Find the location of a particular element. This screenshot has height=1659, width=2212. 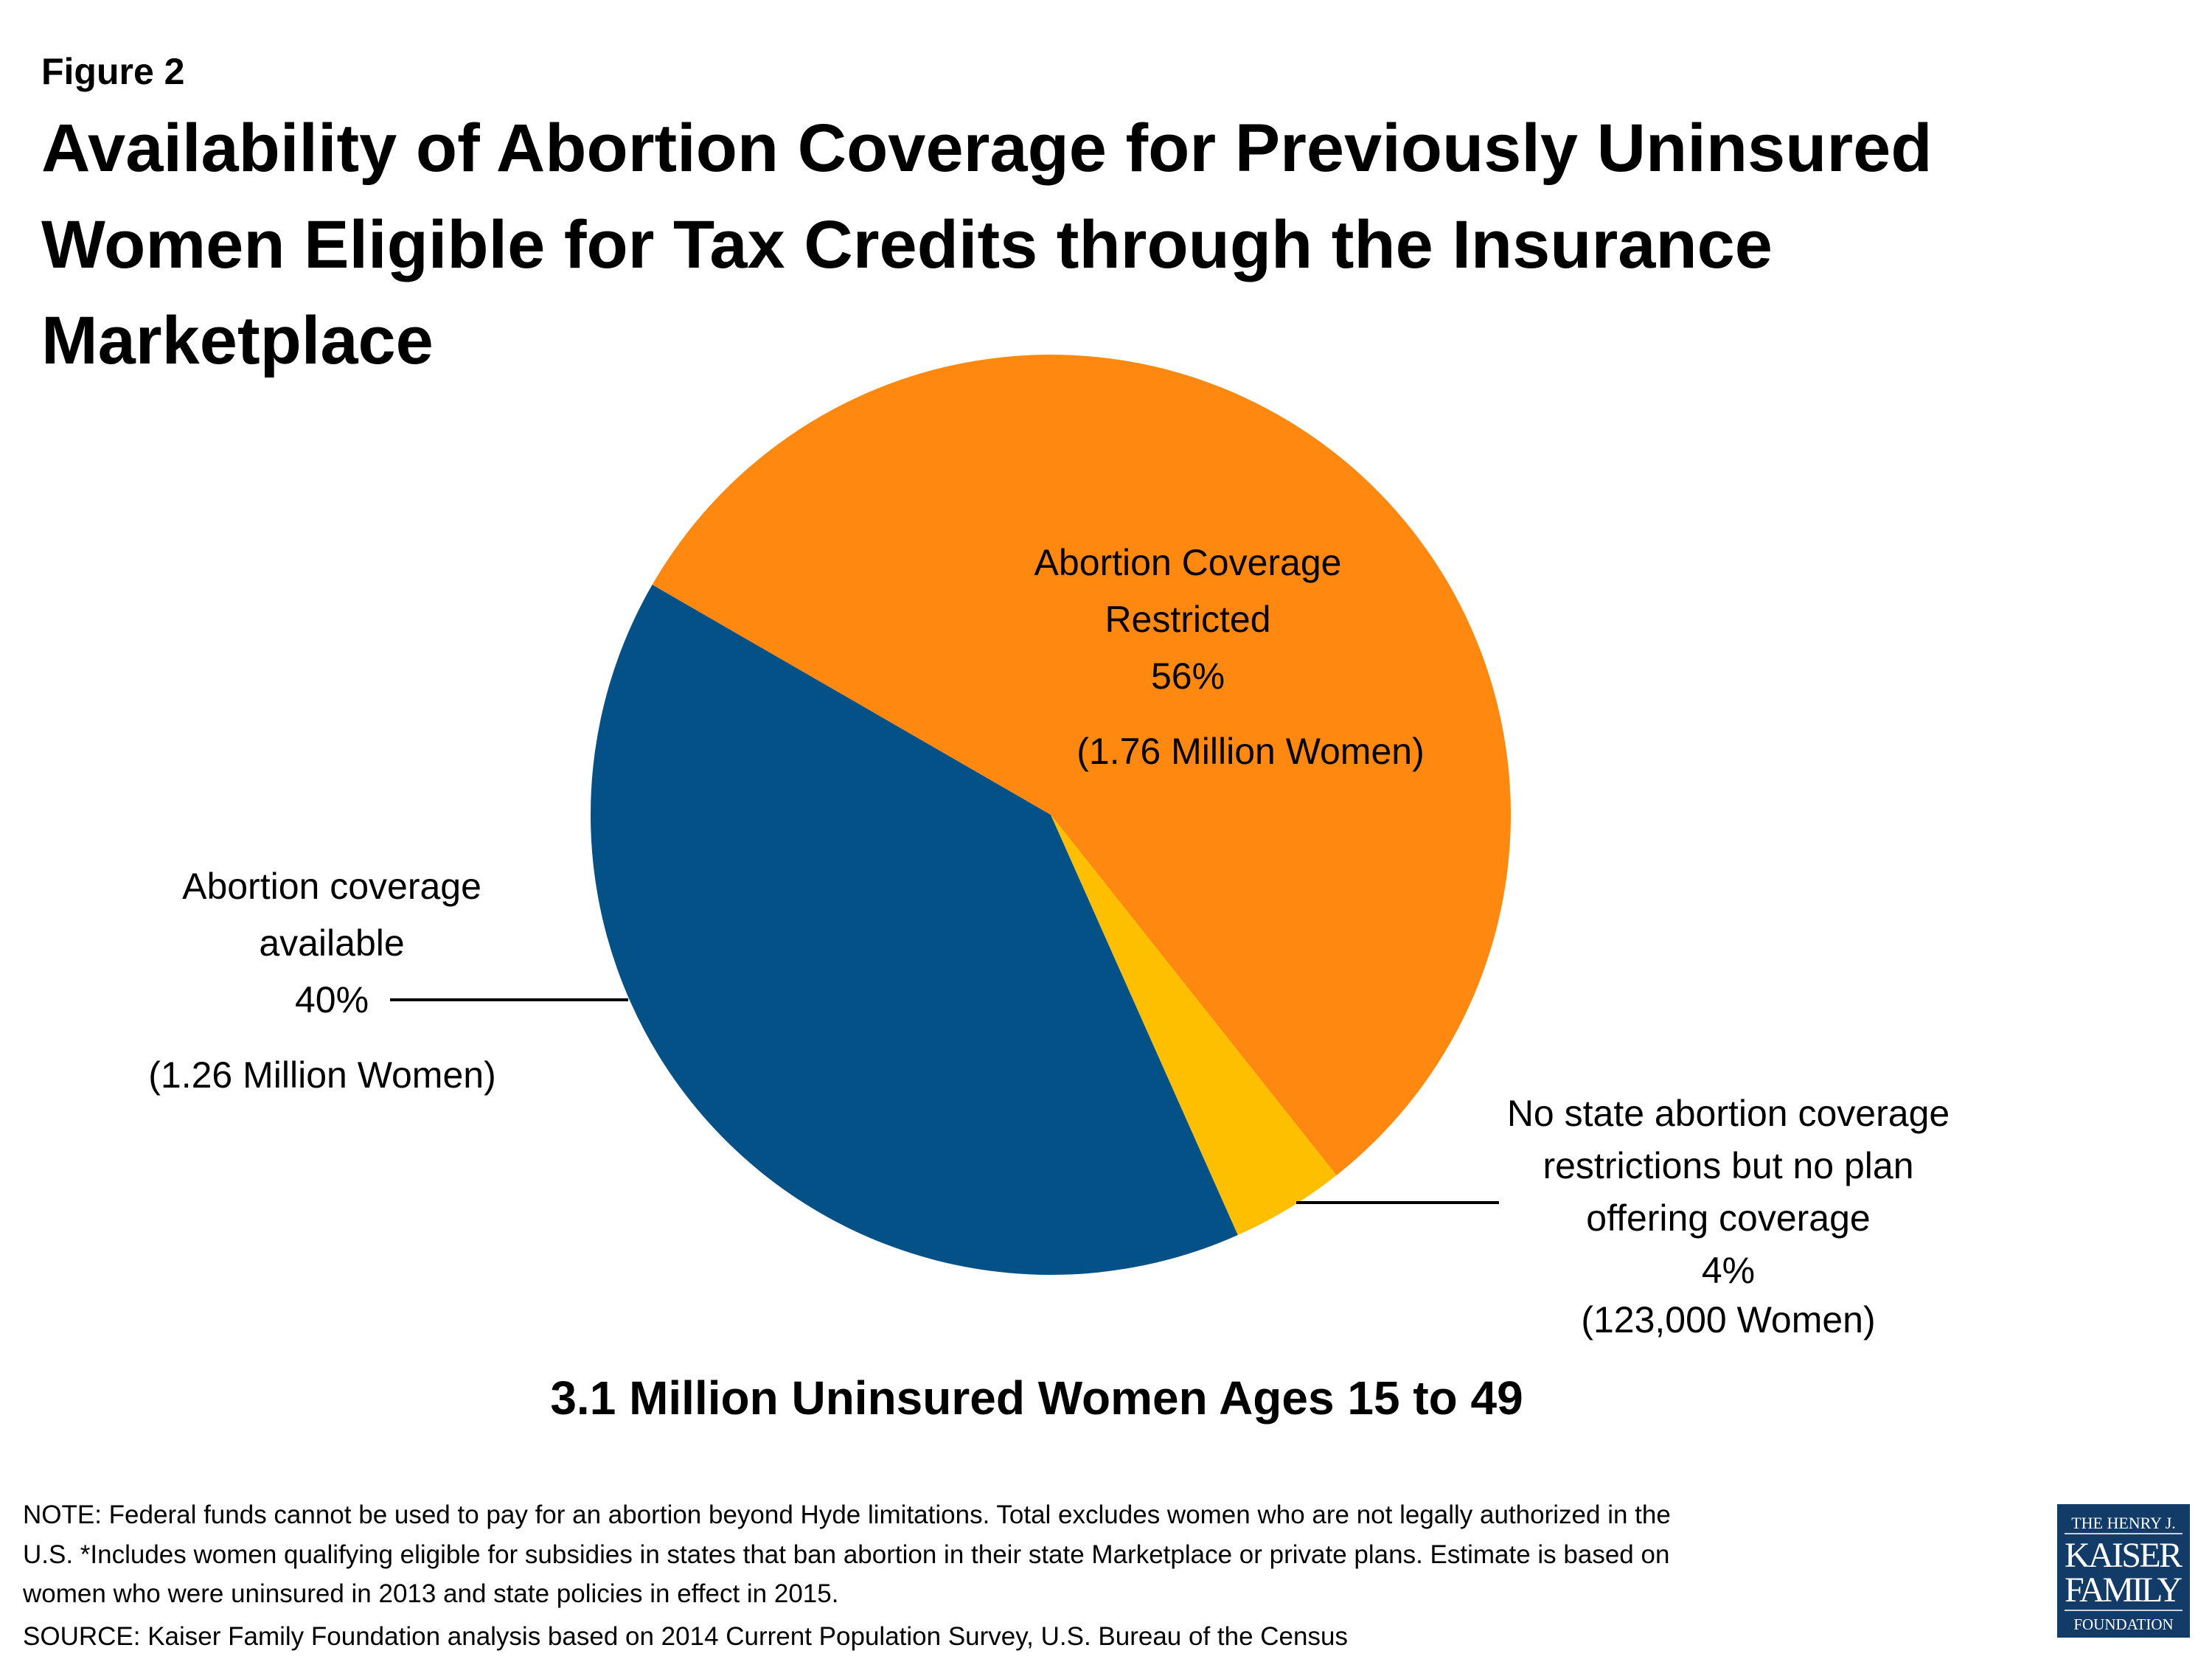

logo-text: FOUNDATION is located at coordinates (2123, 1624).